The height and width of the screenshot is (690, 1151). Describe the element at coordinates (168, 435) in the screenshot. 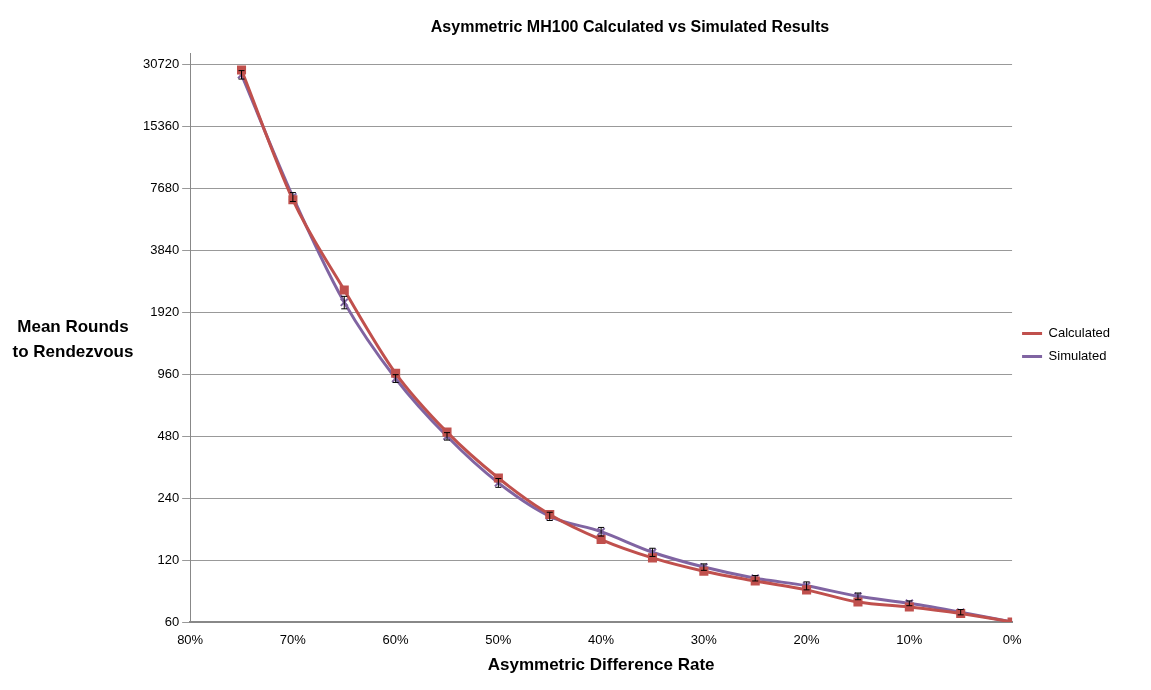

I see `y-tick-label: 480` at that location.